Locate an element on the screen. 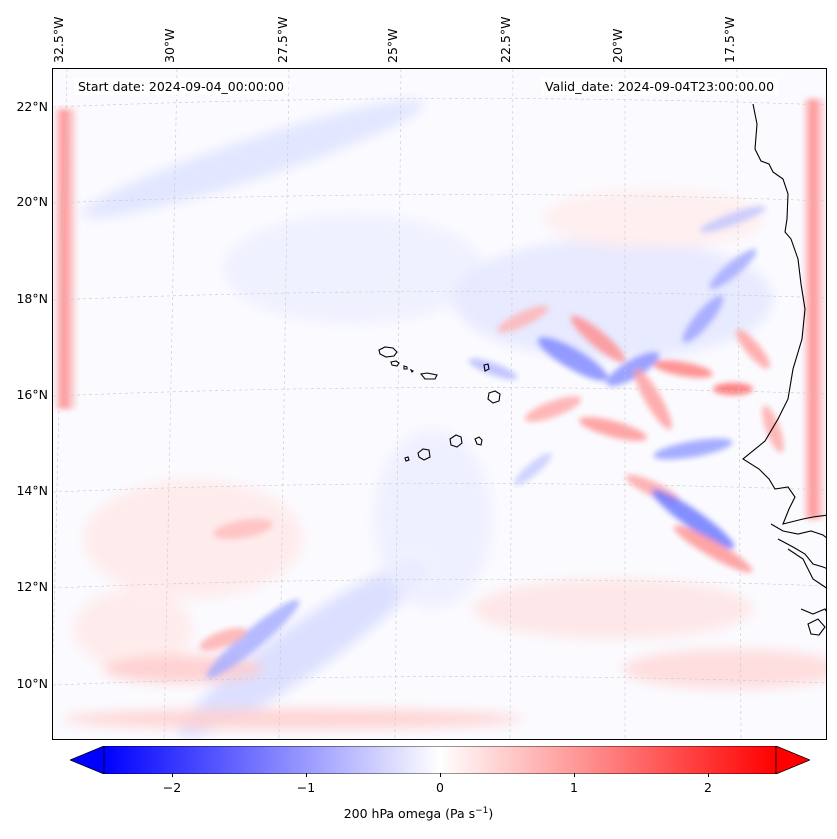 The height and width of the screenshot is (839, 837). lon-label-20w: 20°W is located at coordinates (617, 45).